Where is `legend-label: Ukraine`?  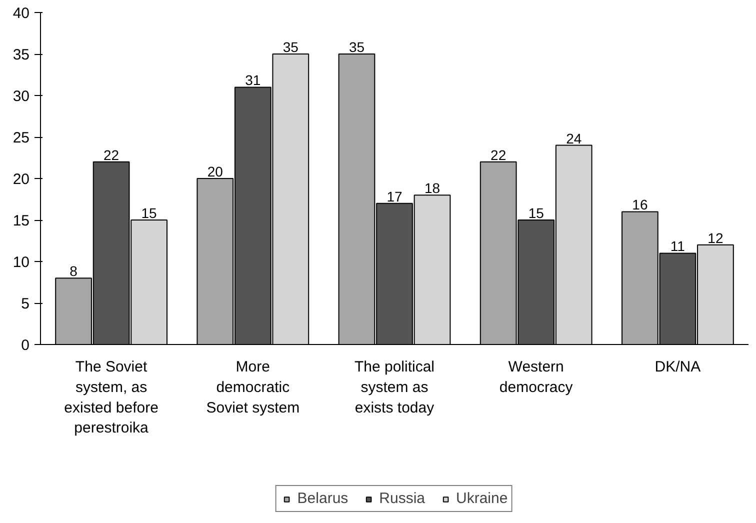
legend-label: Ukraine is located at coordinates (482, 498).